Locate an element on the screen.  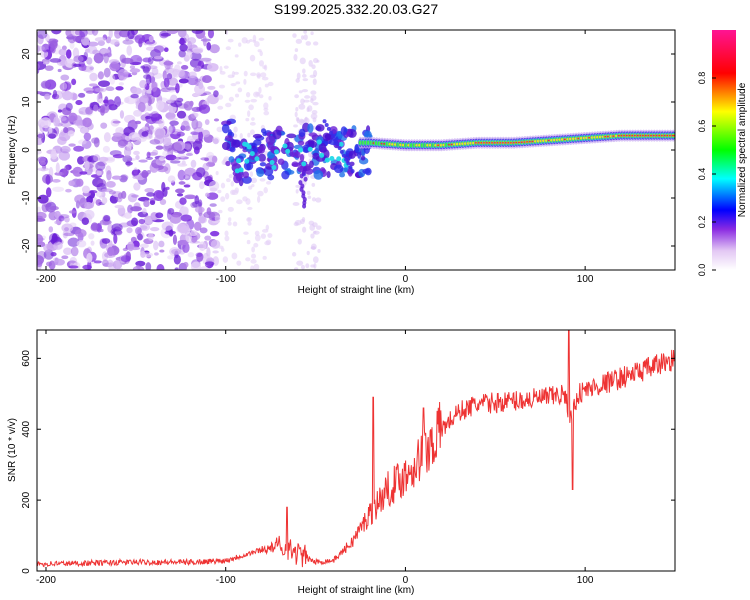
spectrogram-ytick-label: 20 is located at coordinates (26, 54).